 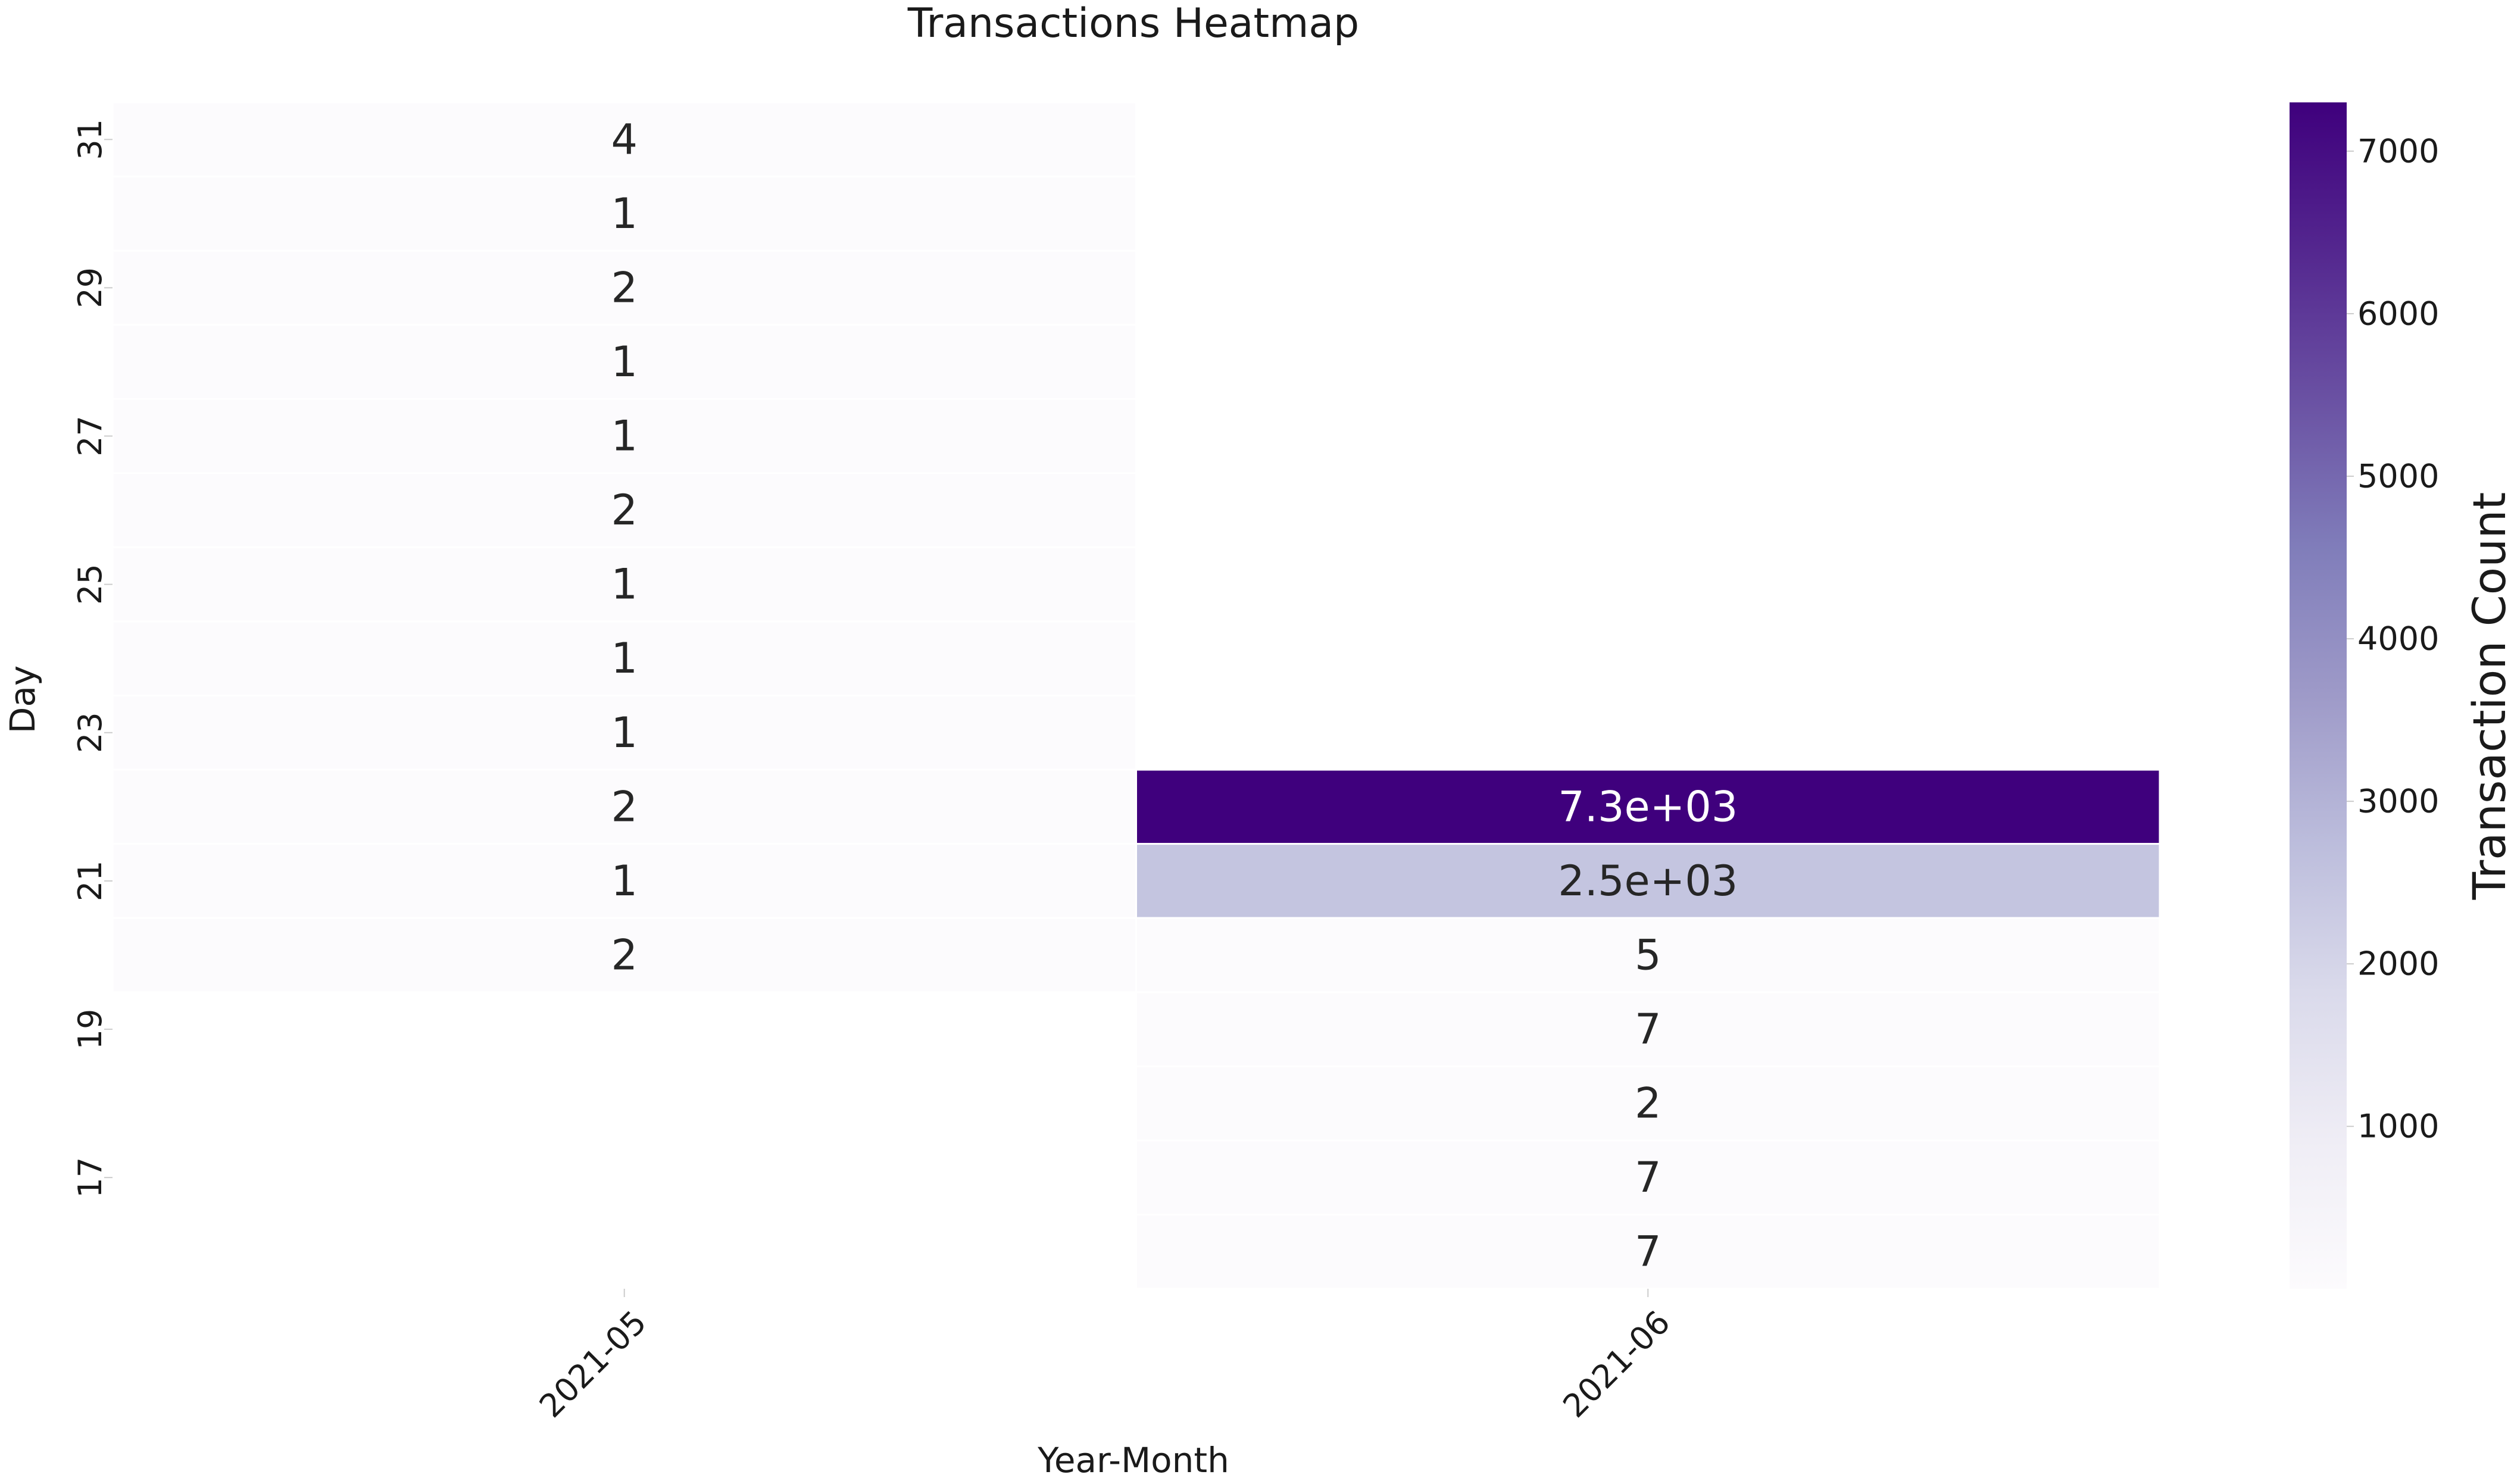 I want to click on colorbar, so click(x=2318, y=696).